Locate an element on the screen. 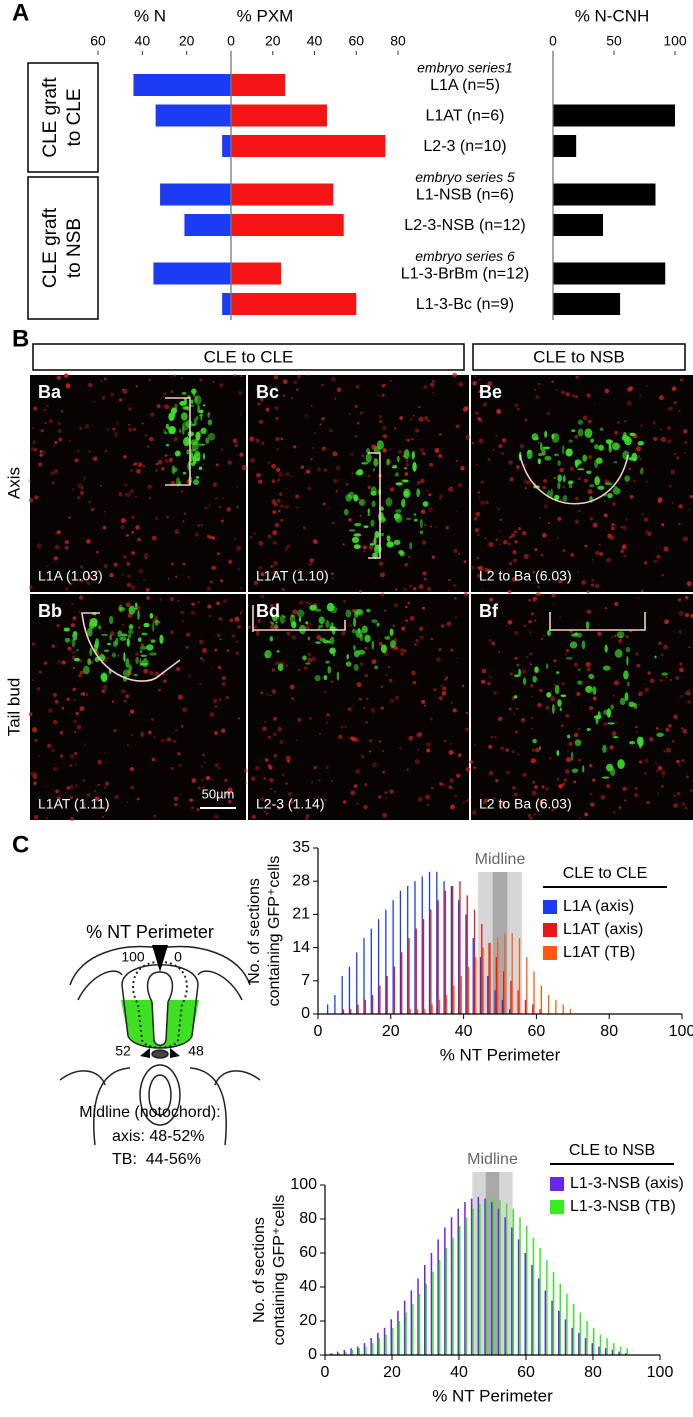 Image resolution: width=693 pixels, height=1417 pixels. group-label: to NSB is located at coordinates (74, 248).